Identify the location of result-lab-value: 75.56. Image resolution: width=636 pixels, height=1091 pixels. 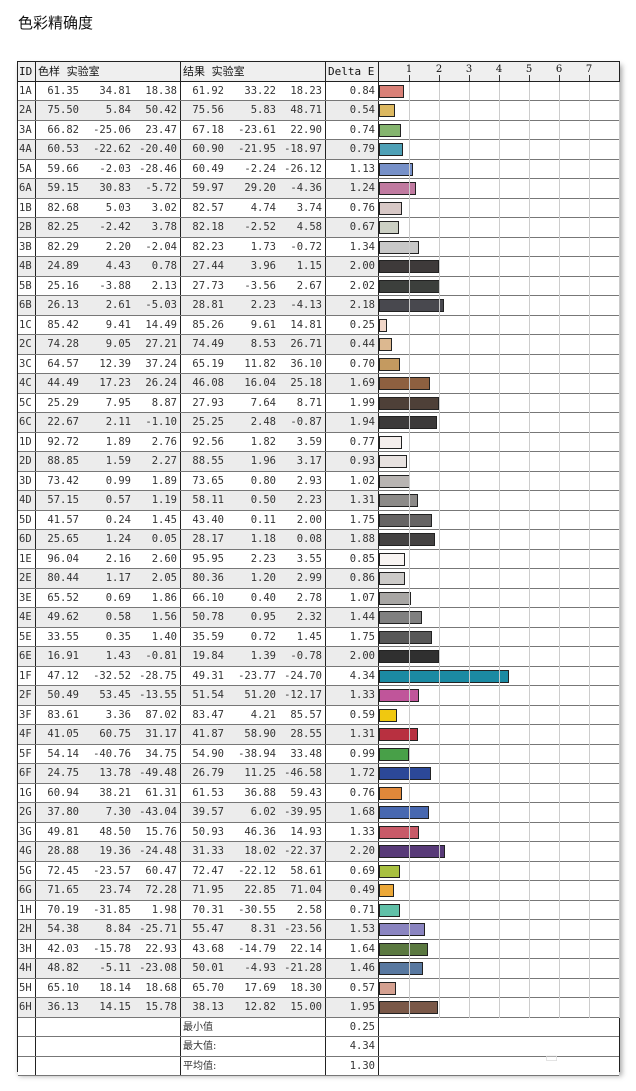
(208, 110).